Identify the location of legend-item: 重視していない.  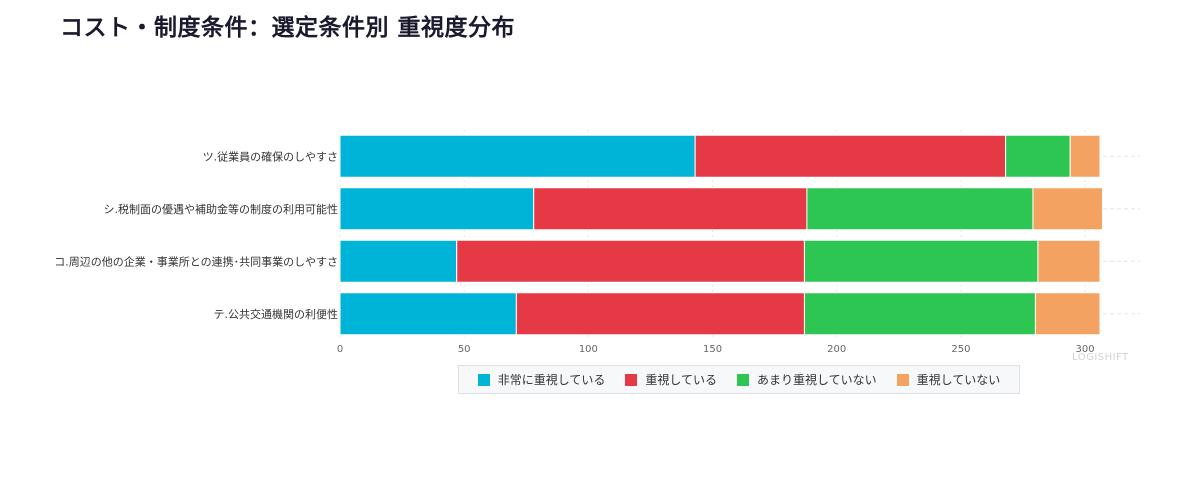
(948, 379).